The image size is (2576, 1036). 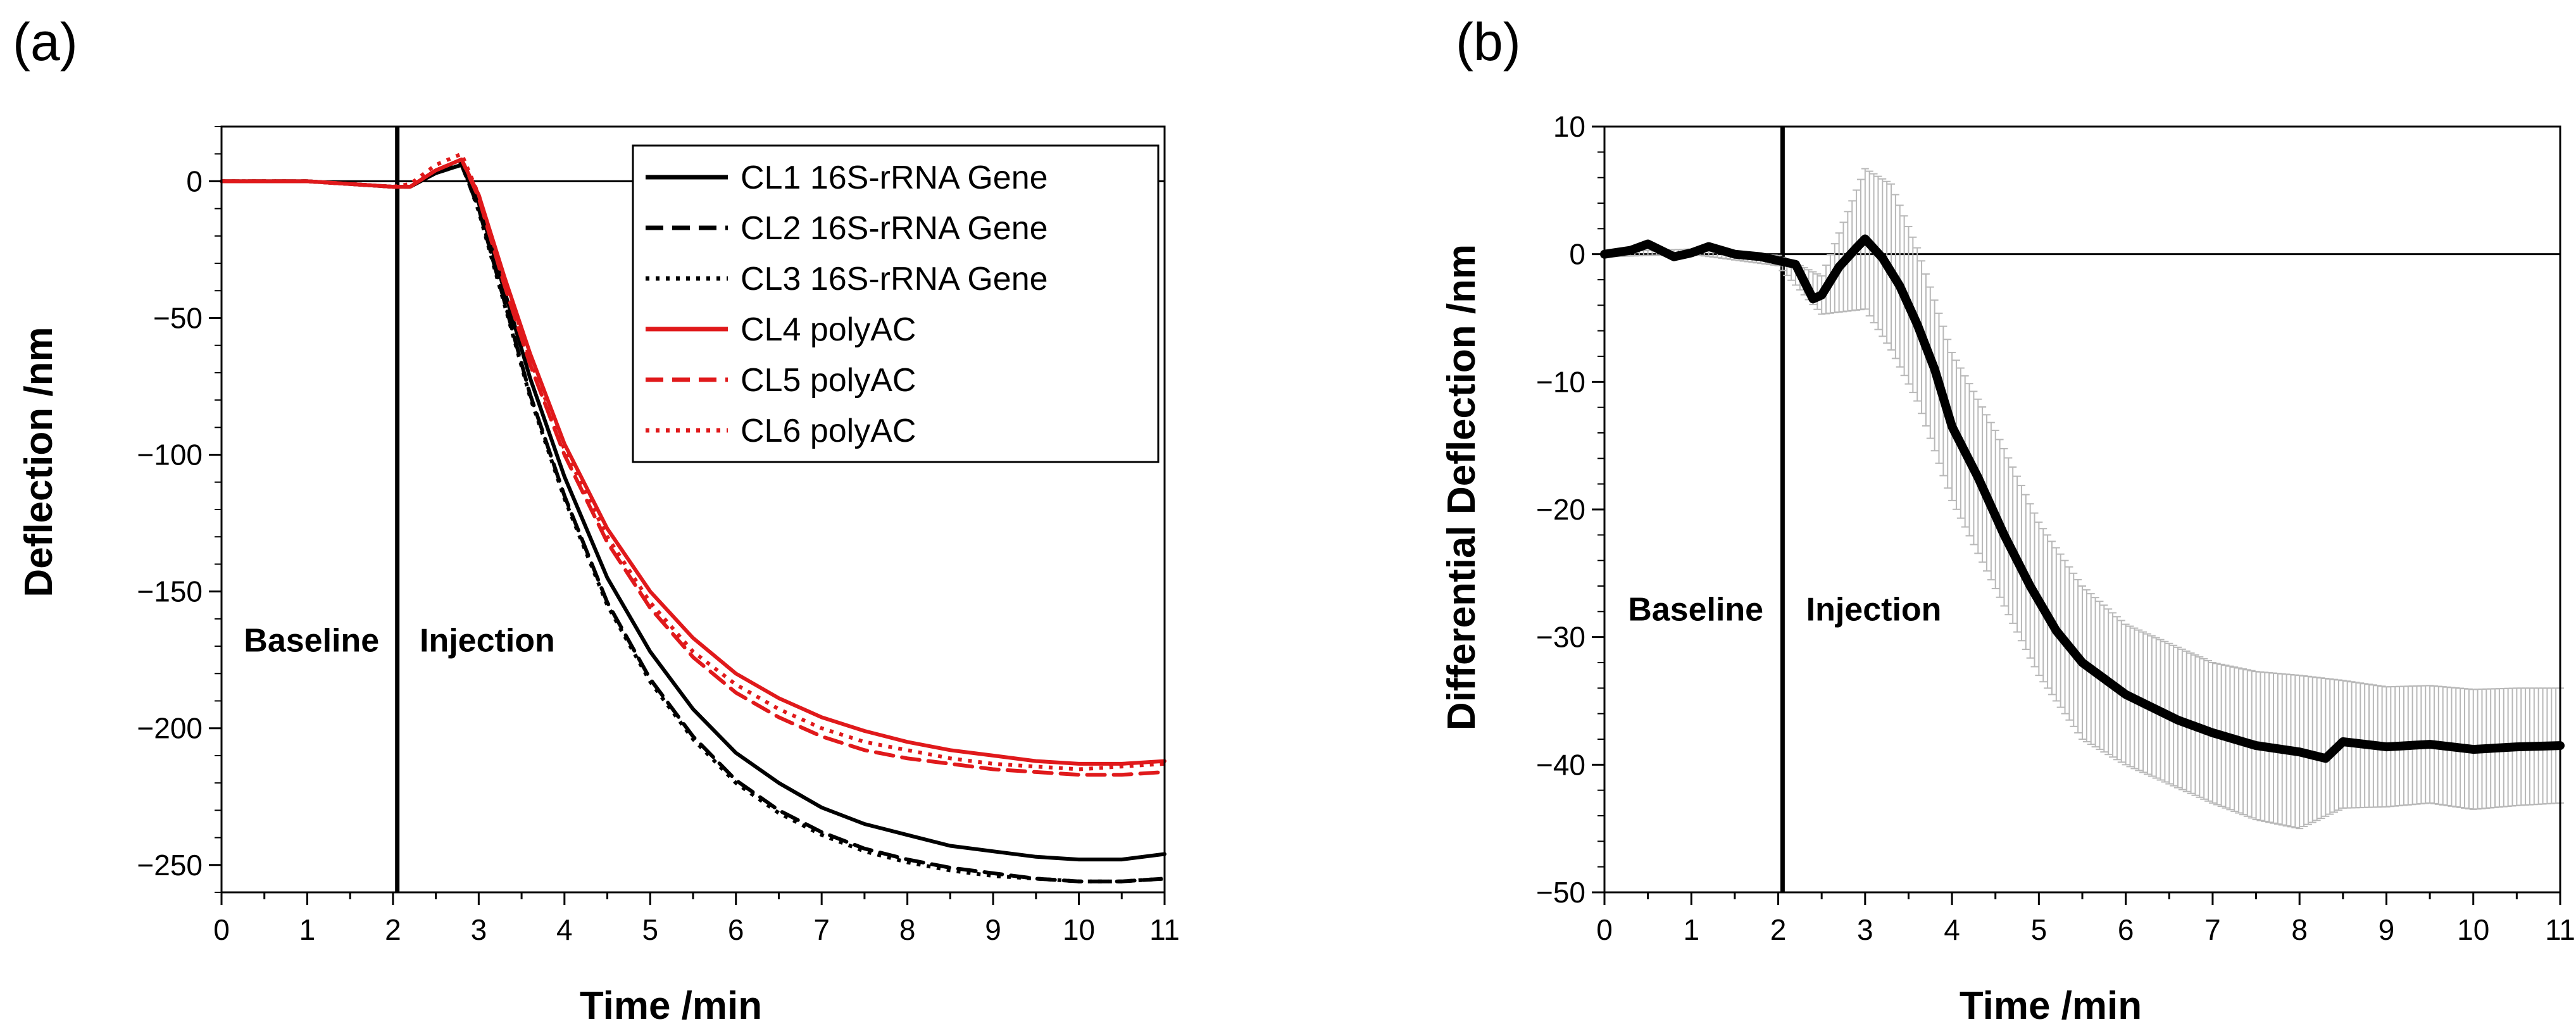 I want to click on panel-a-y-axis-title: Deflection /nm, so click(x=39, y=462).